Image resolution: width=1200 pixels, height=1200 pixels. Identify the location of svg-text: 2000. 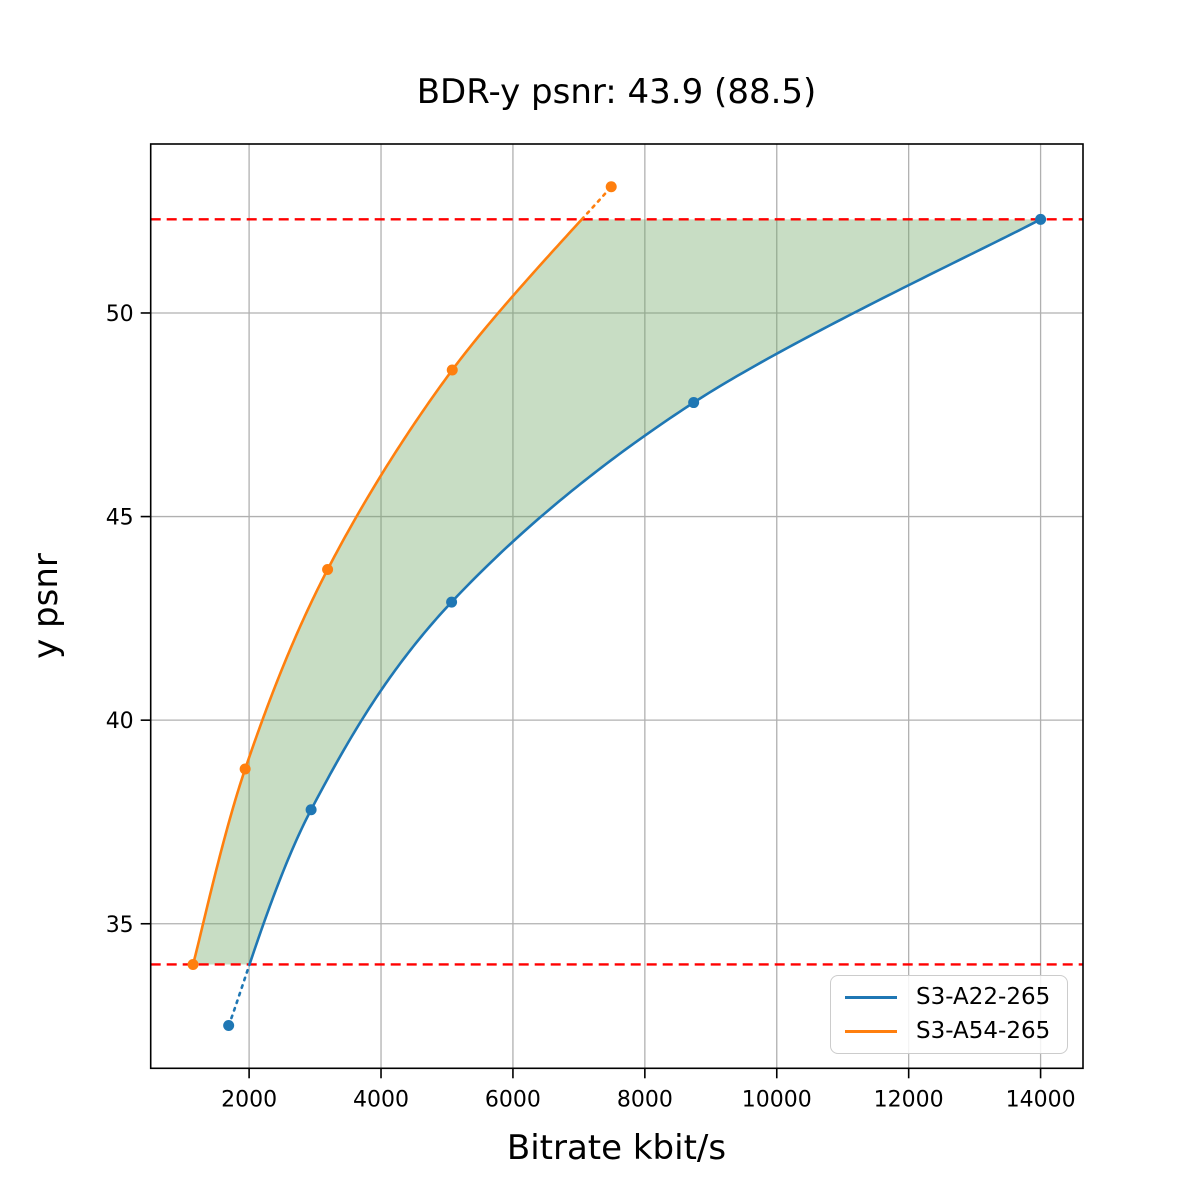
(249, 1099).